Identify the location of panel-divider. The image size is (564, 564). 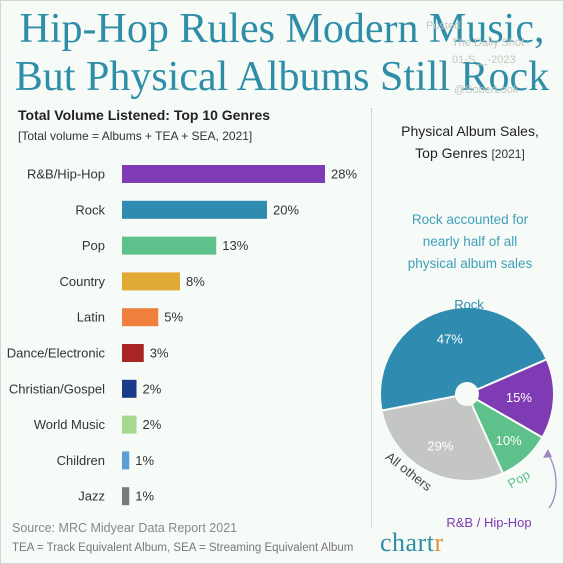
(371, 318).